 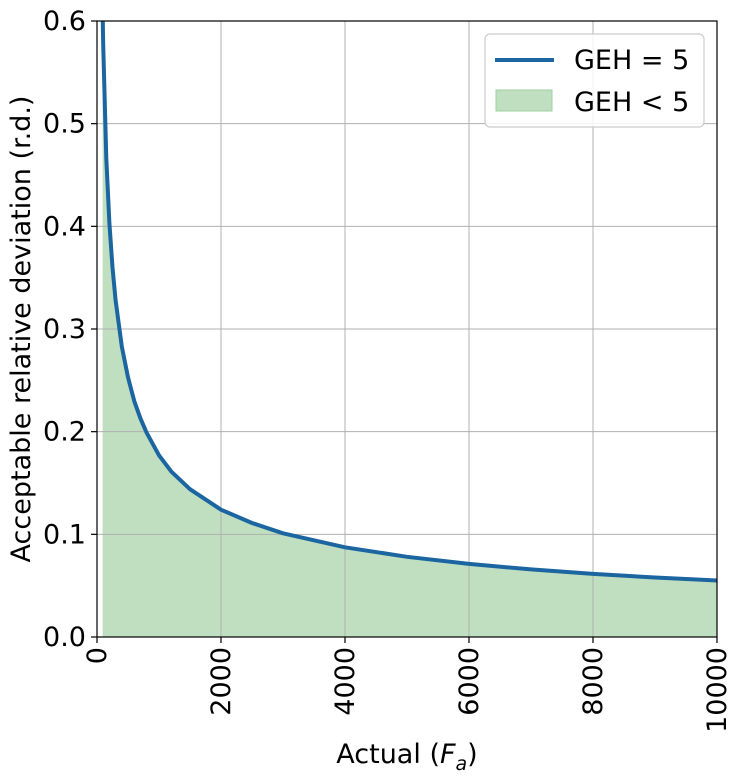 What do you see at coordinates (64, 226) in the screenshot?
I see `y-tick-label: 0.4` at bounding box center [64, 226].